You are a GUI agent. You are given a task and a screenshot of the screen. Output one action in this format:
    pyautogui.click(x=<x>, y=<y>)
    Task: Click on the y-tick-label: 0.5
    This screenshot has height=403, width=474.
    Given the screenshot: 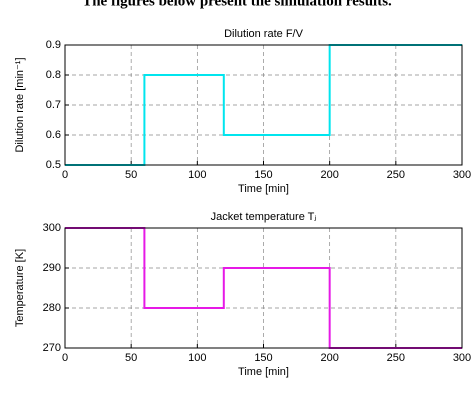 What is the action you would take?
    pyautogui.click(x=53, y=165)
    